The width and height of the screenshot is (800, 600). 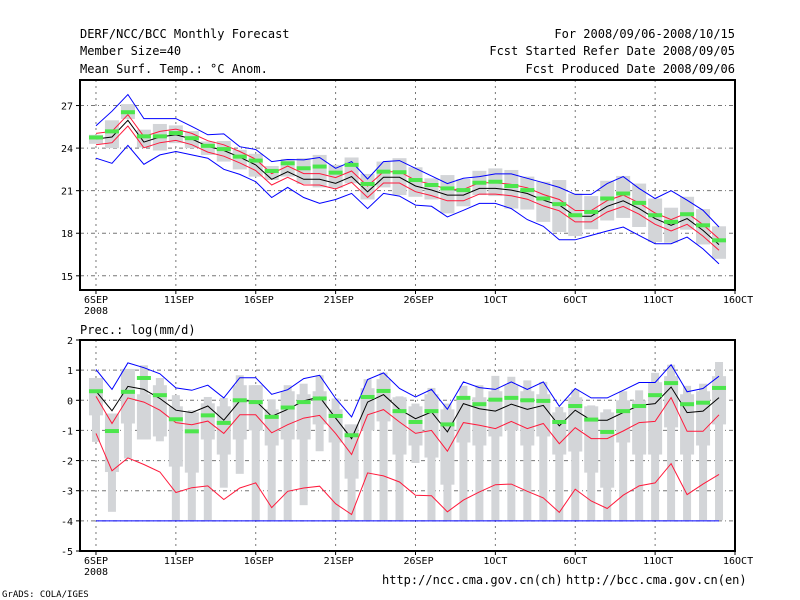 What do you see at coordinates (67, 492) in the screenshot?
I see `y-tick-label: -3` at bounding box center [67, 492].